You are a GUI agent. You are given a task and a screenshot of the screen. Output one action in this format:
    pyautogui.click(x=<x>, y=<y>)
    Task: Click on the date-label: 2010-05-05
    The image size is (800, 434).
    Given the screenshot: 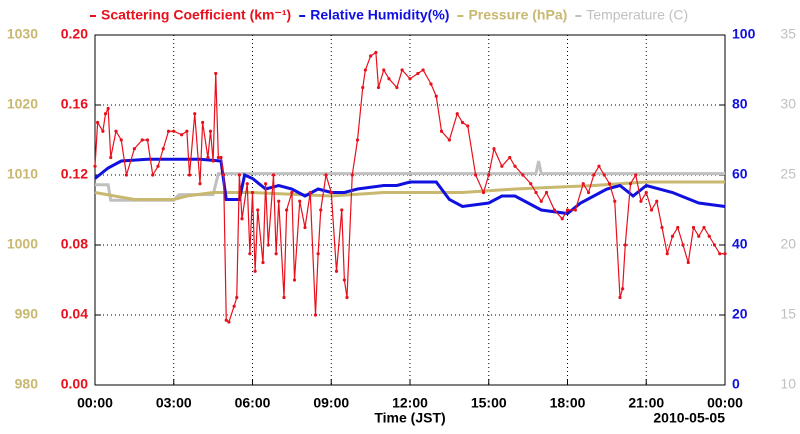 What is the action you would take?
    pyautogui.click(x=689, y=418)
    